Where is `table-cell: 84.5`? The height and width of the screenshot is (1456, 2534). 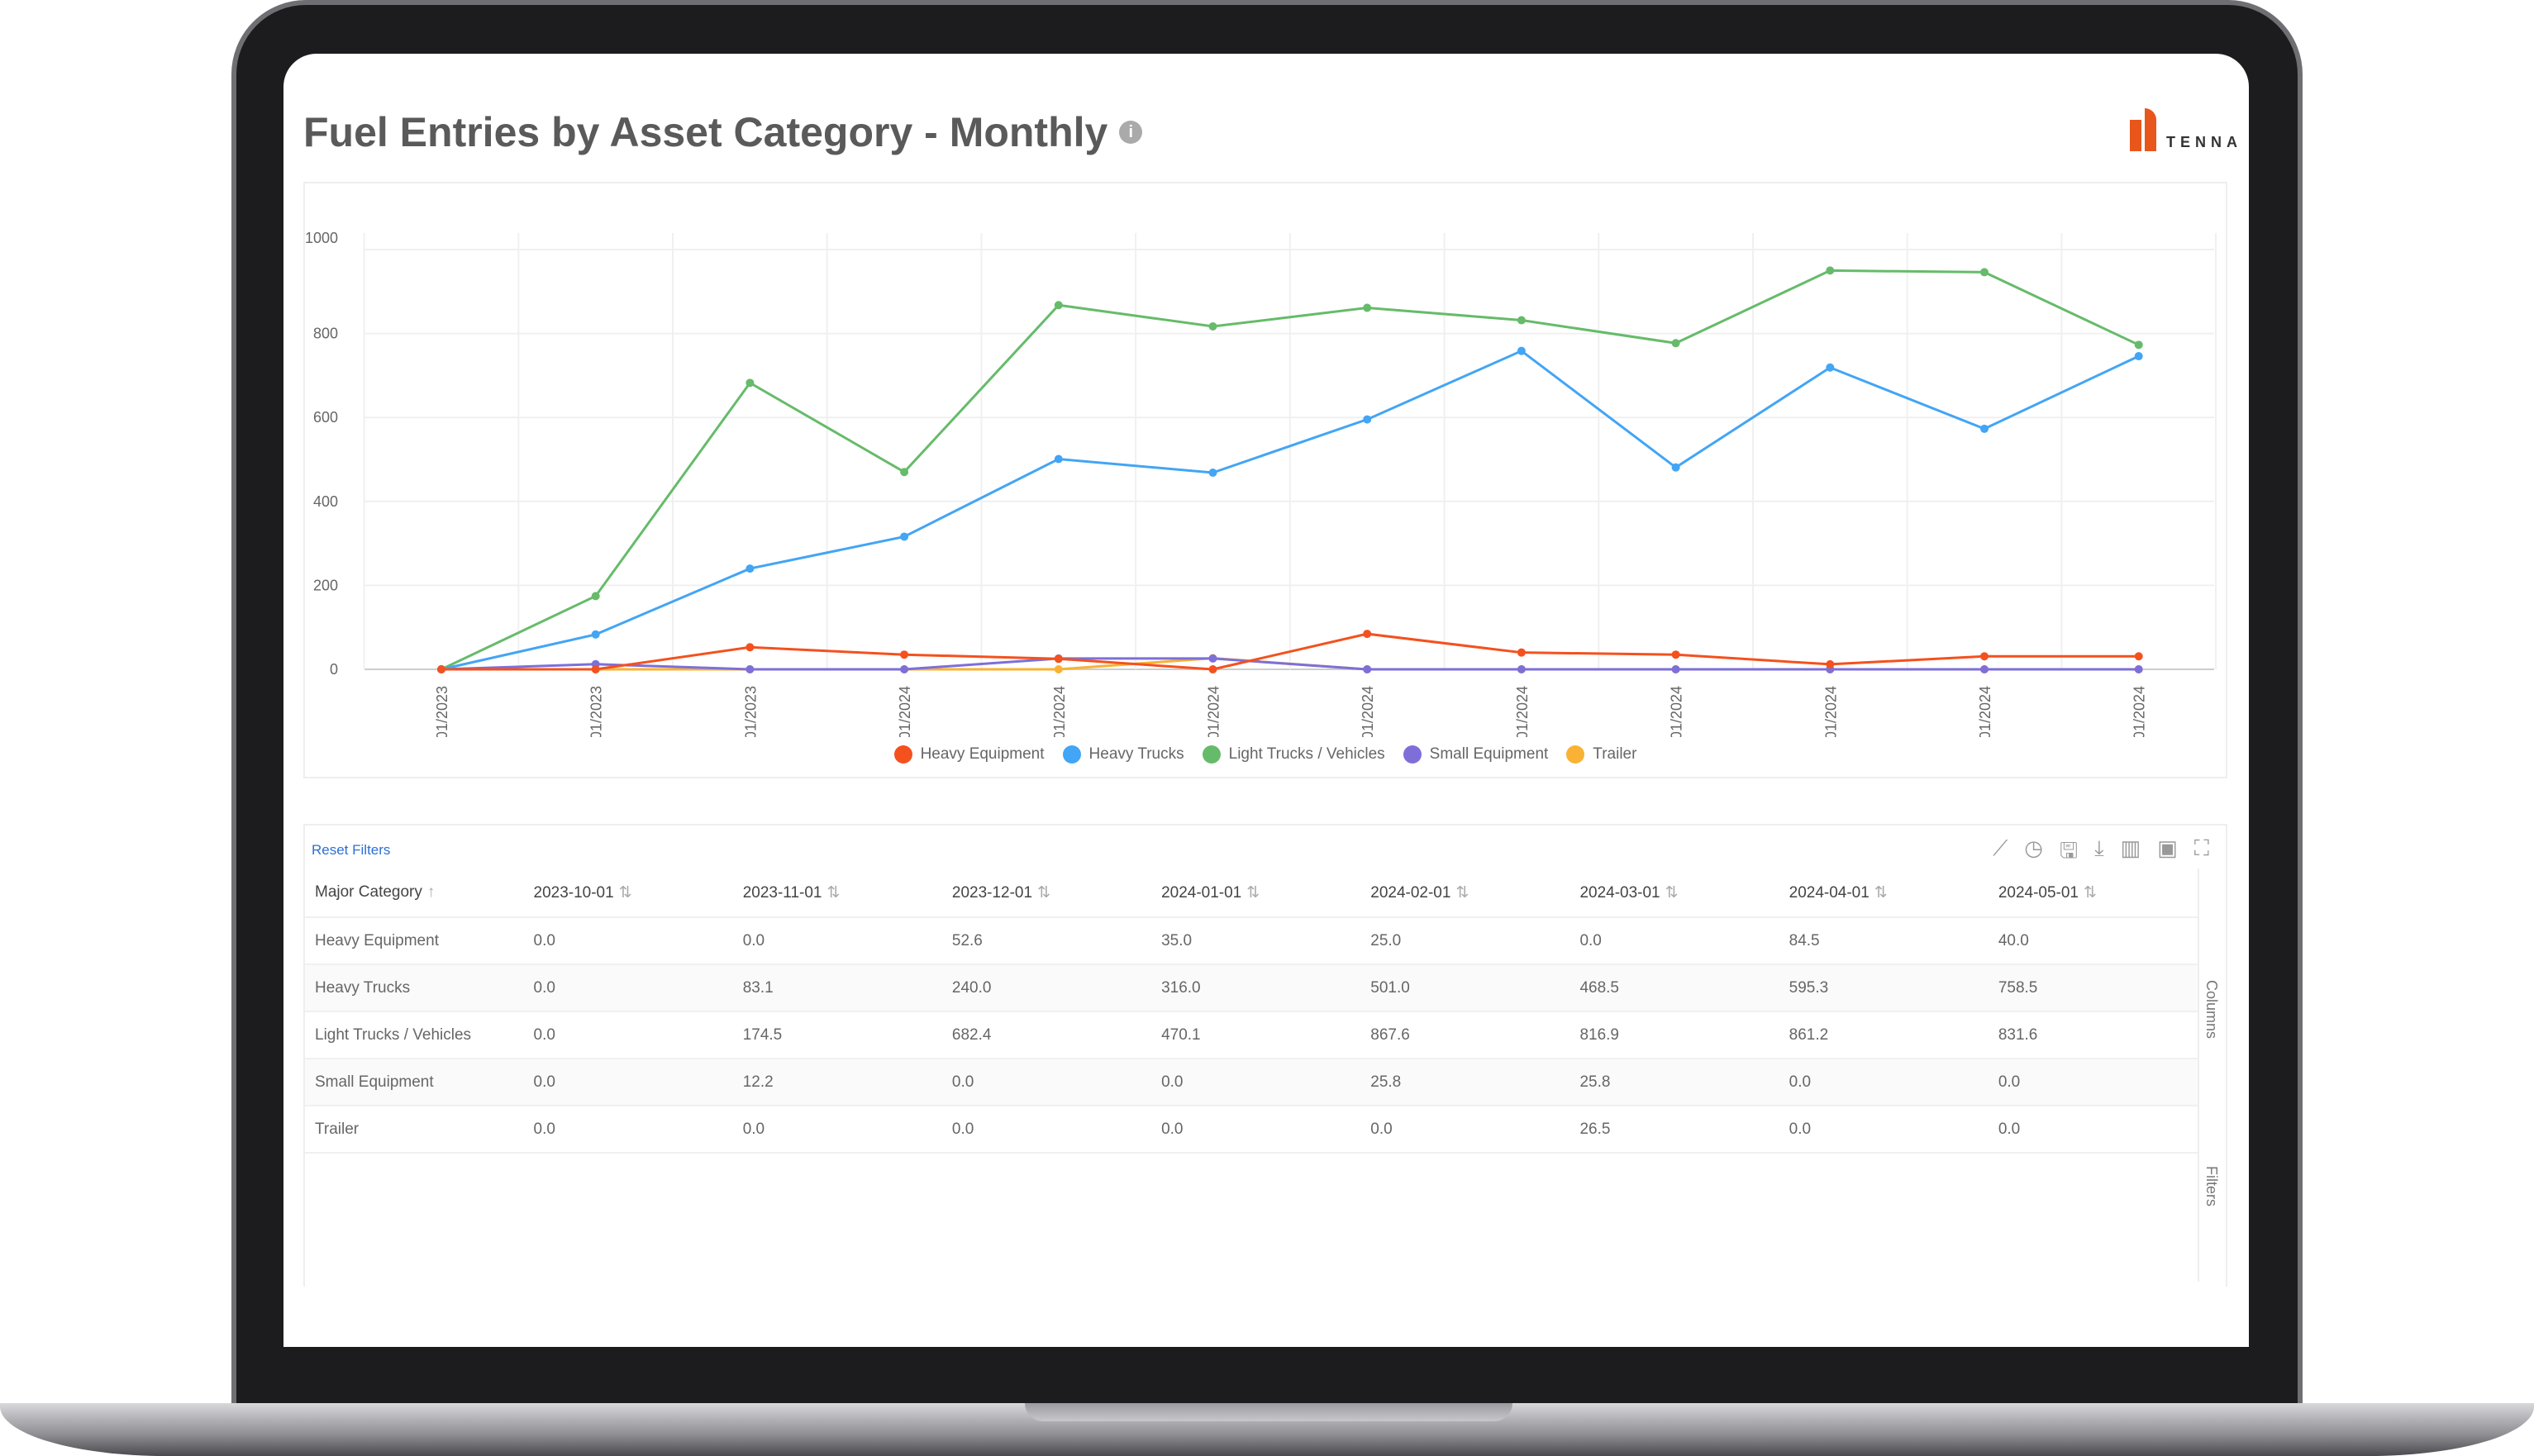
table-cell: 84.5 is located at coordinates (1804, 940).